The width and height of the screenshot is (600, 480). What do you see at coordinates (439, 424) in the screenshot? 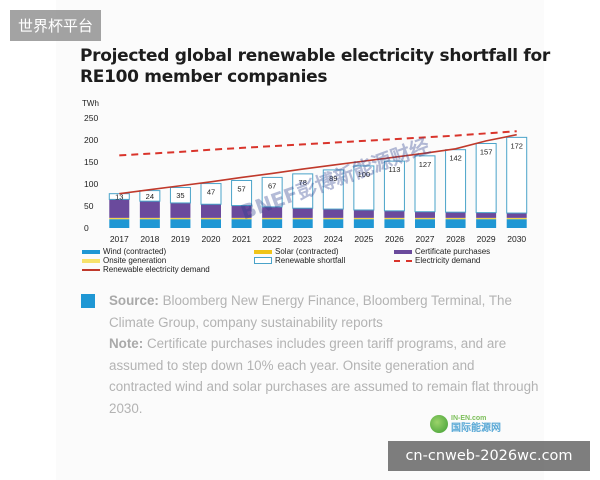
I see `leaf-icon` at bounding box center [439, 424].